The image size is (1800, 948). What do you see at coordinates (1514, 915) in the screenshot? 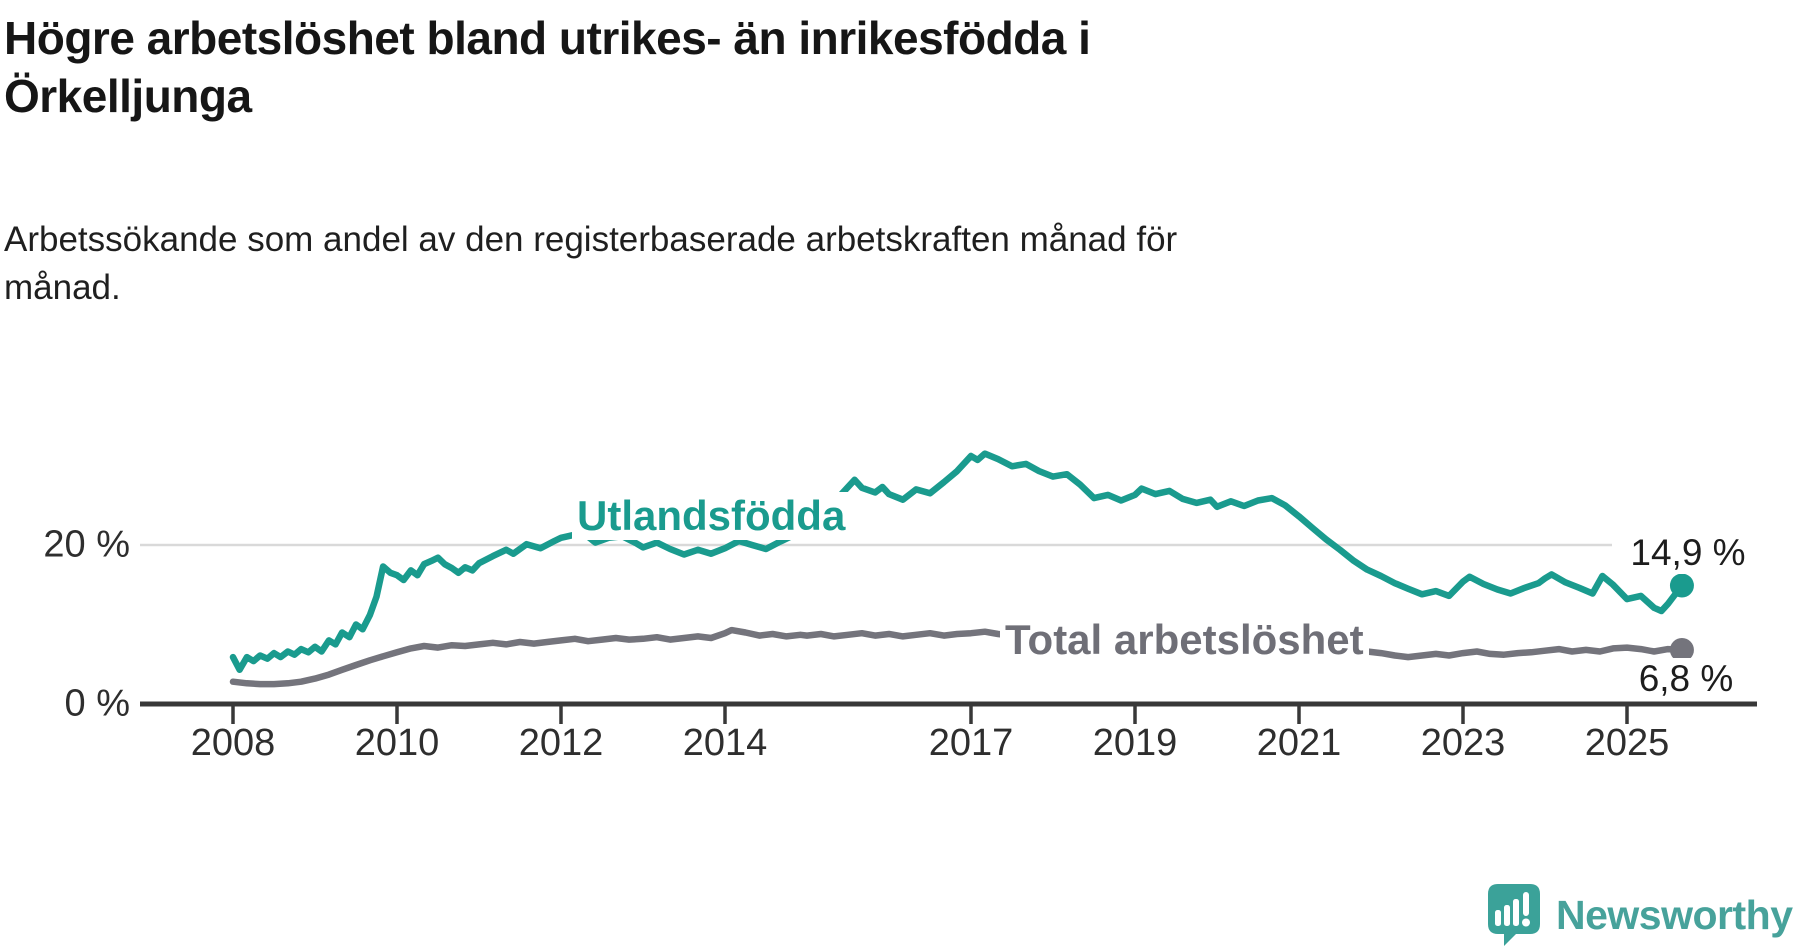
I see `newsworthy-bubble-chart-icon` at bounding box center [1514, 915].